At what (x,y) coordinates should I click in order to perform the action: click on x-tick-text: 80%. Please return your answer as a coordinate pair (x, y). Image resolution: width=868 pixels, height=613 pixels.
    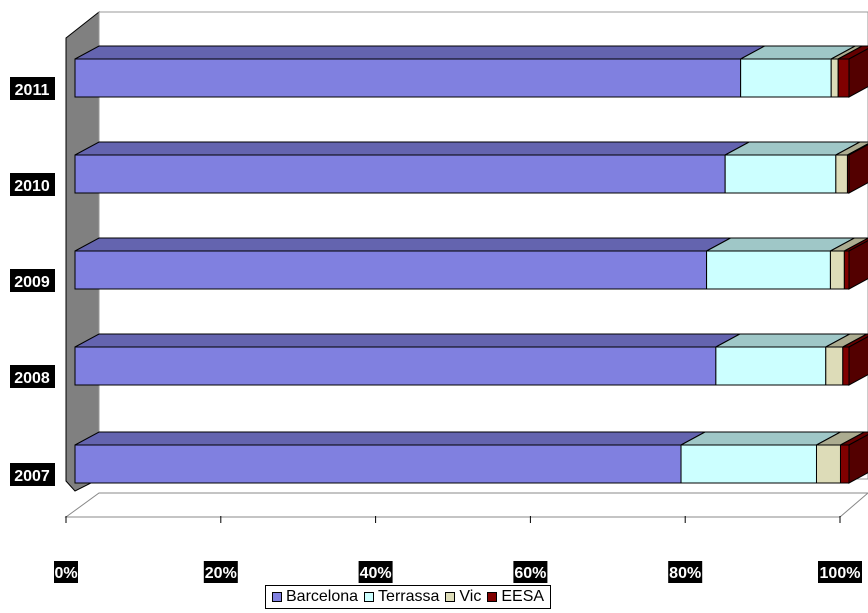
    Looking at the image, I should click on (685, 573).